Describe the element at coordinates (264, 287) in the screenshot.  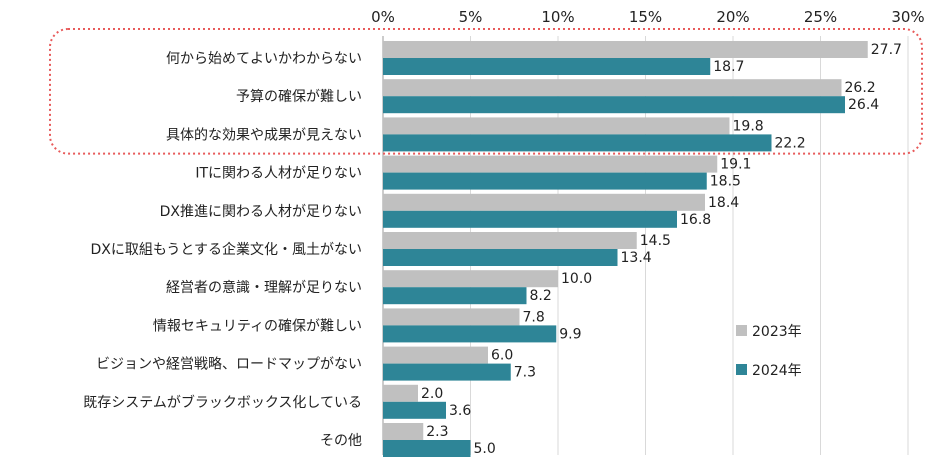
I see `category-label: 経営者の意識・理解が足りない` at that location.